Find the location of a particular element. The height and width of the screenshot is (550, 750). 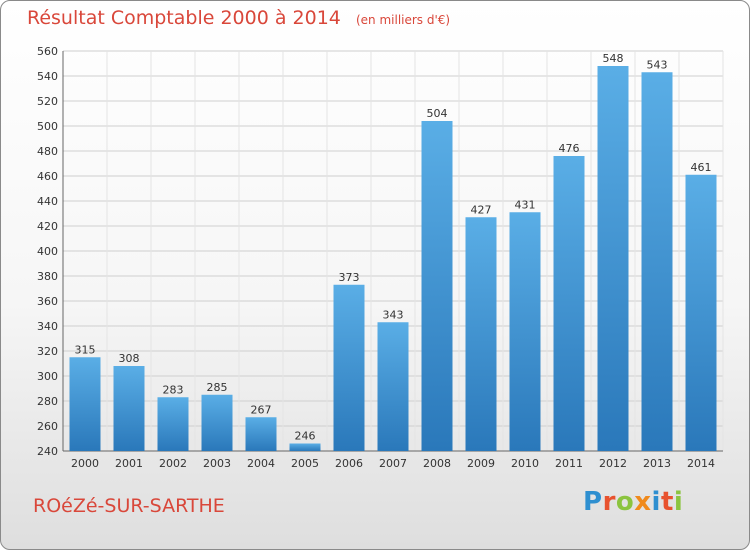

data-label-2000: 315 is located at coordinates (85, 349).